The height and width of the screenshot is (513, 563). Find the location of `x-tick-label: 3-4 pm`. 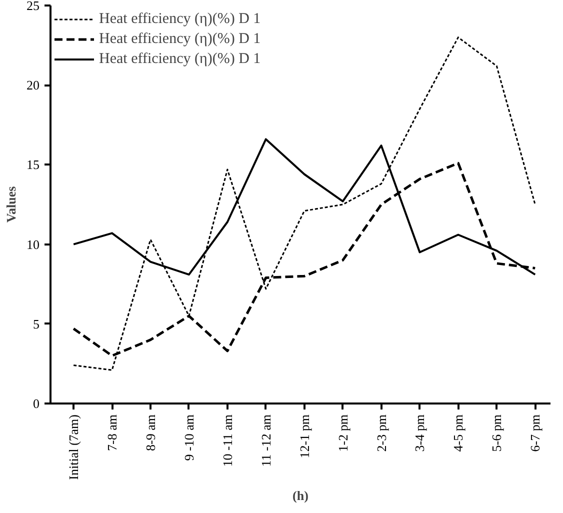

x-tick-label: 3-4 pm is located at coordinates (420, 433).